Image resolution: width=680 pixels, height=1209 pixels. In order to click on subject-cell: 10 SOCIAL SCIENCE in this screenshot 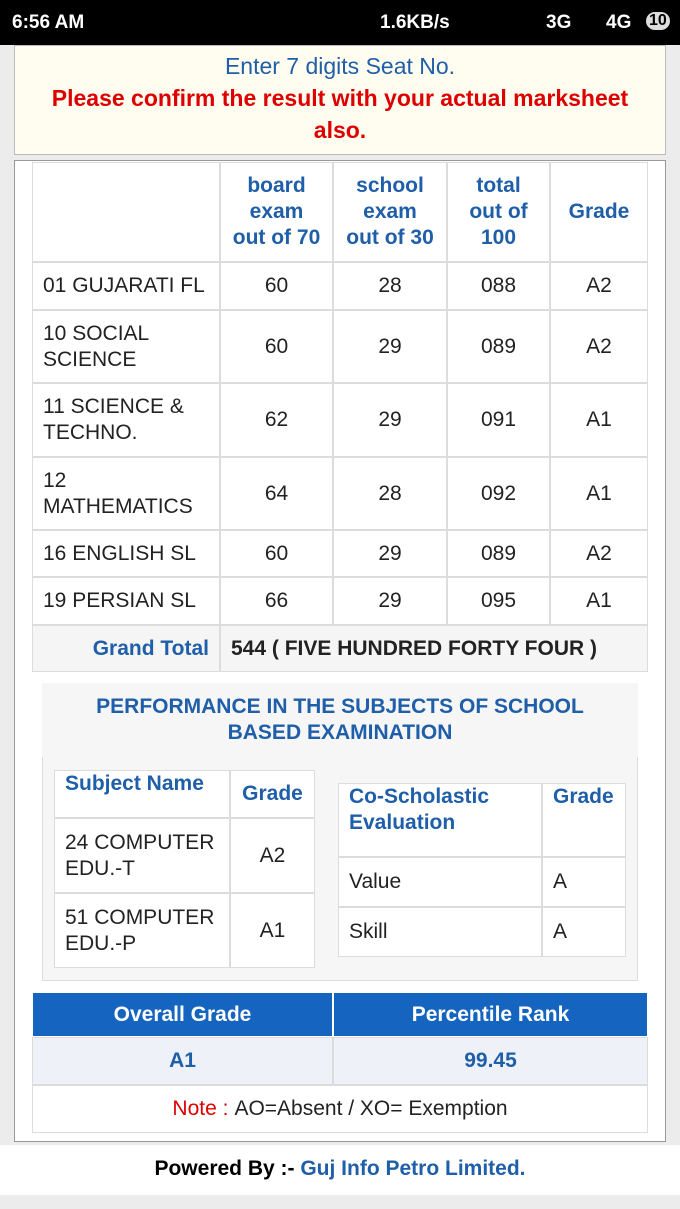, I will do `click(126, 346)`.